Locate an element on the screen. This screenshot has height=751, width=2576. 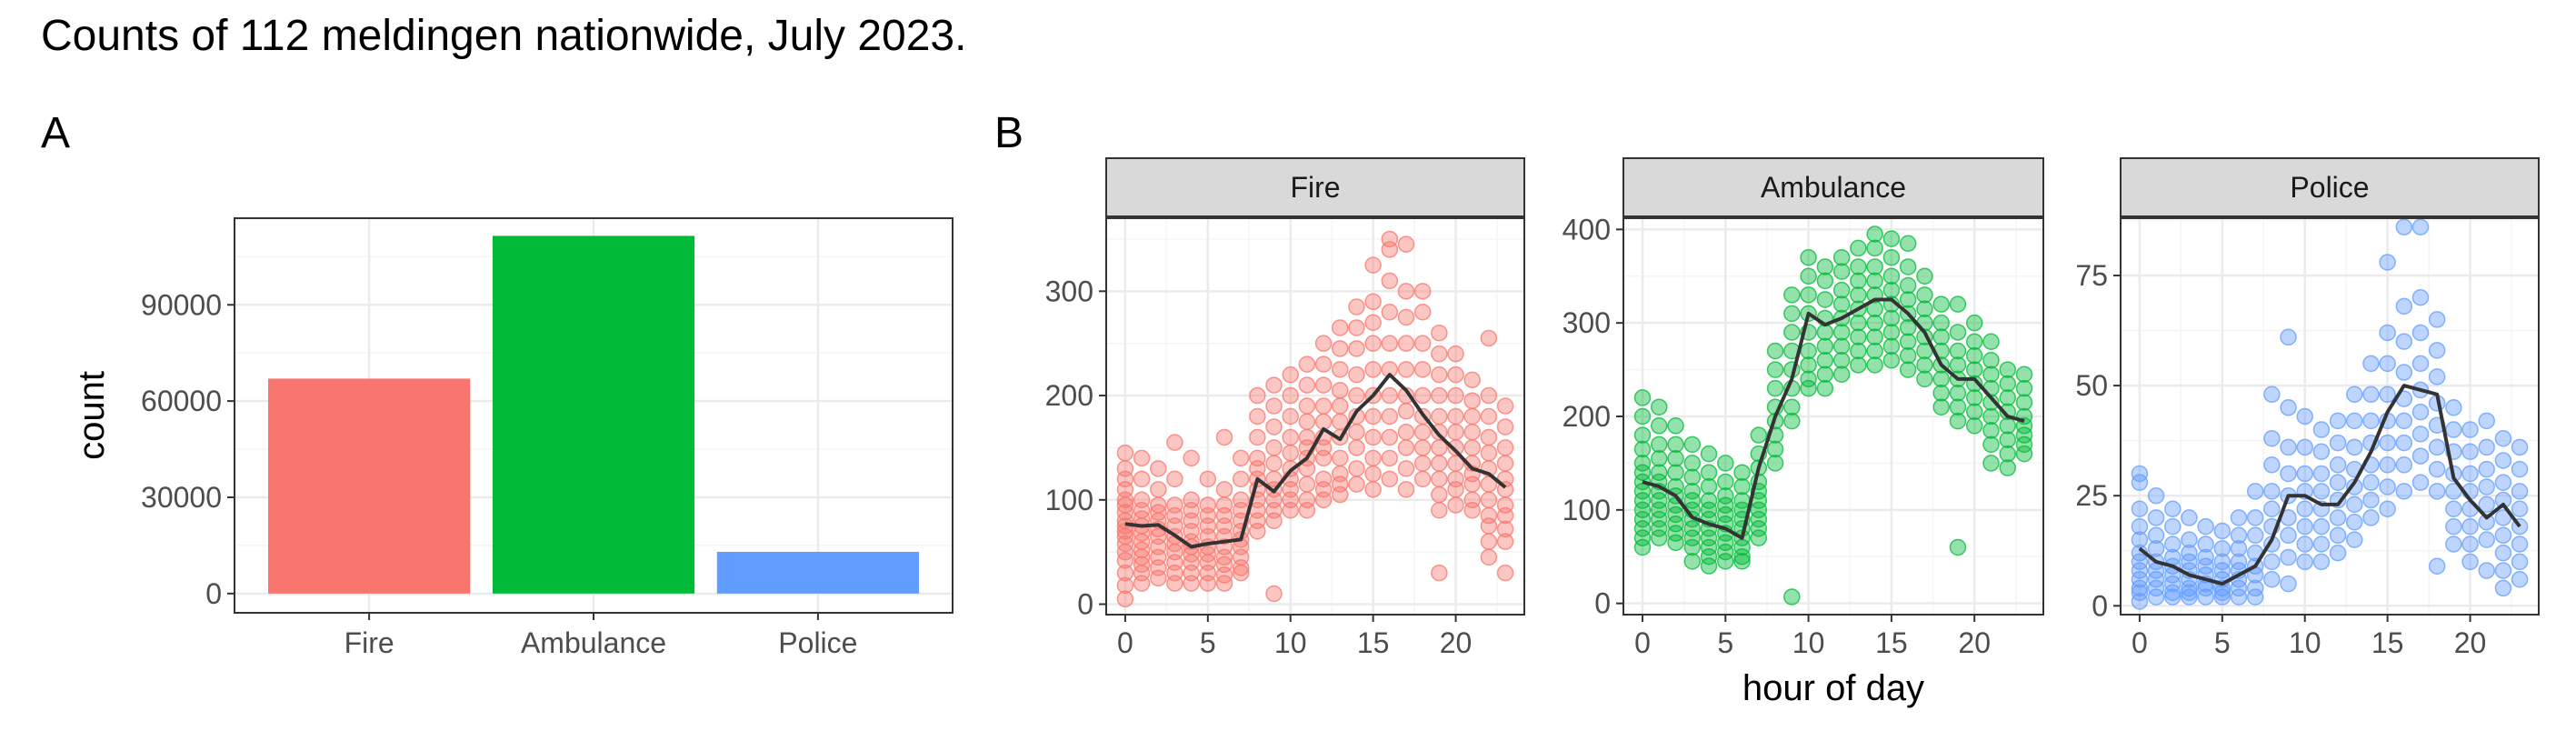
facet-ytick-label: 200 is located at coordinates (1069, 396).